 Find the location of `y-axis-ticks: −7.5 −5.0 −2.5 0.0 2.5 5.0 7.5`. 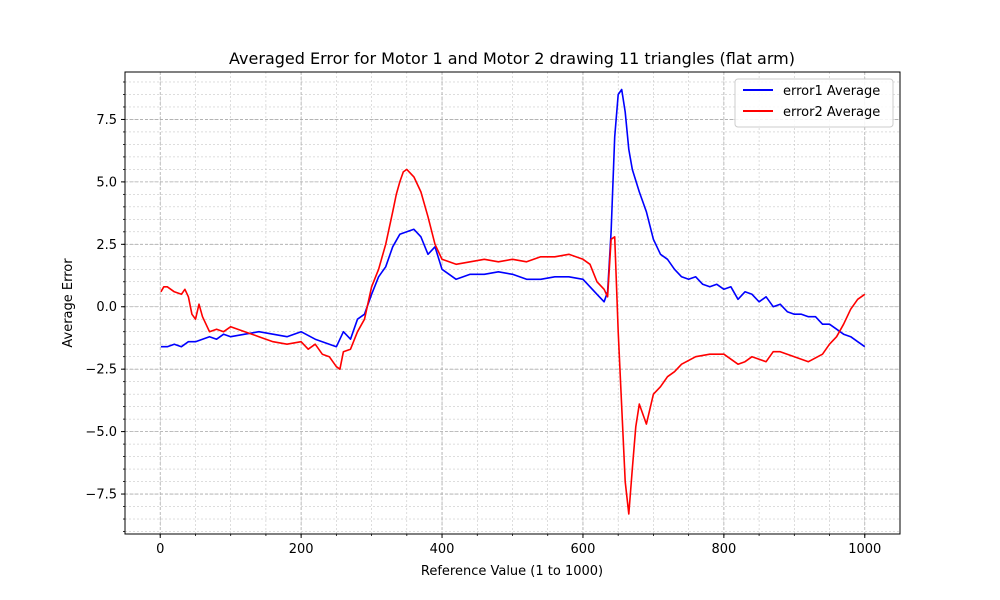

y-axis-ticks: −7.5 −5.0 −2.5 0.0 2.5 5.0 7.5 is located at coordinates (105, 306).